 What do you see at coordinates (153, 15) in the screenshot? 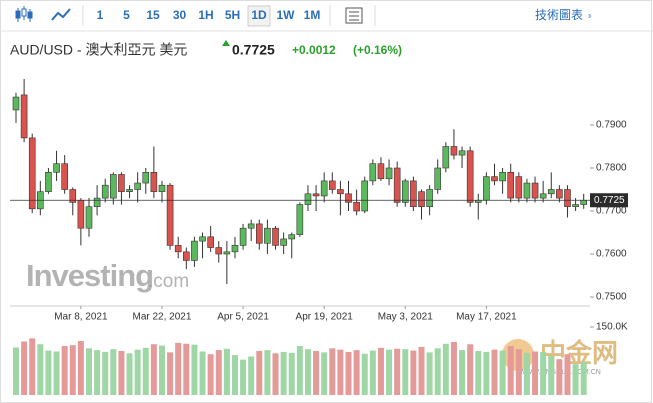
I see `interval-button: 15` at bounding box center [153, 15].